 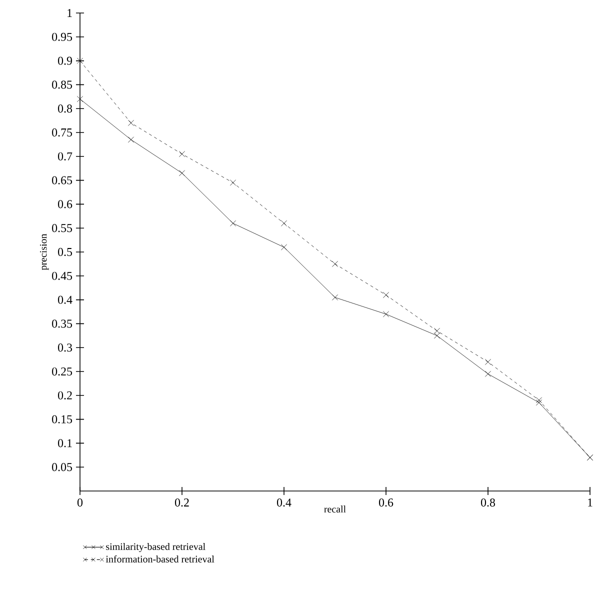 What do you see at coordinates (181, 502) in the screenshot?
I see `x-tick-label: 0.2` at bounding box center [181, 502].